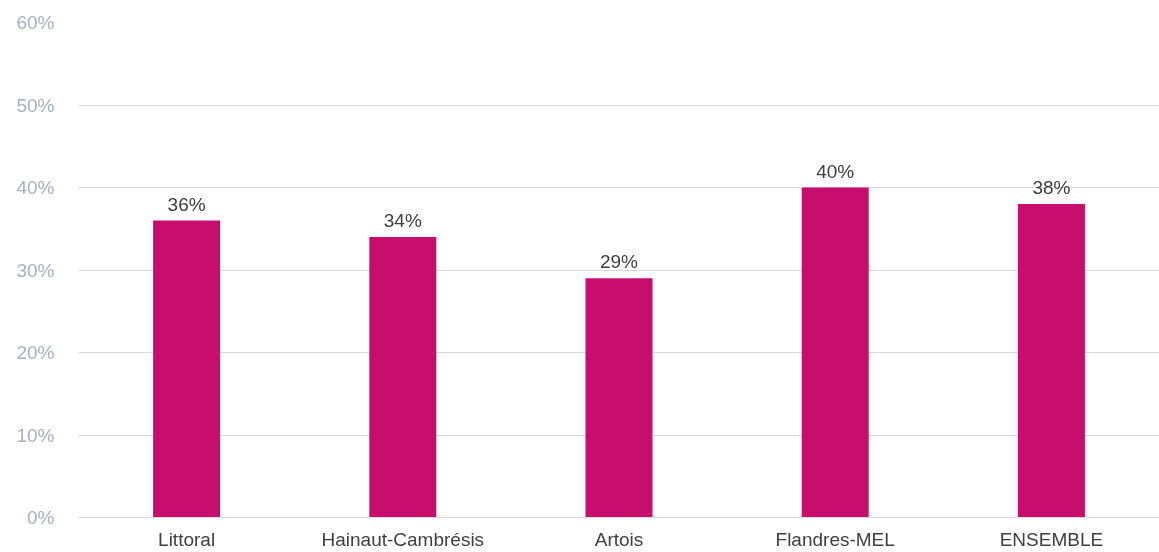 The height and width of the screenshot is (552, 1159). Describe the element at coordinates (35, 105) in the screenshot. I see `y-tick-label: 50%` at that location.